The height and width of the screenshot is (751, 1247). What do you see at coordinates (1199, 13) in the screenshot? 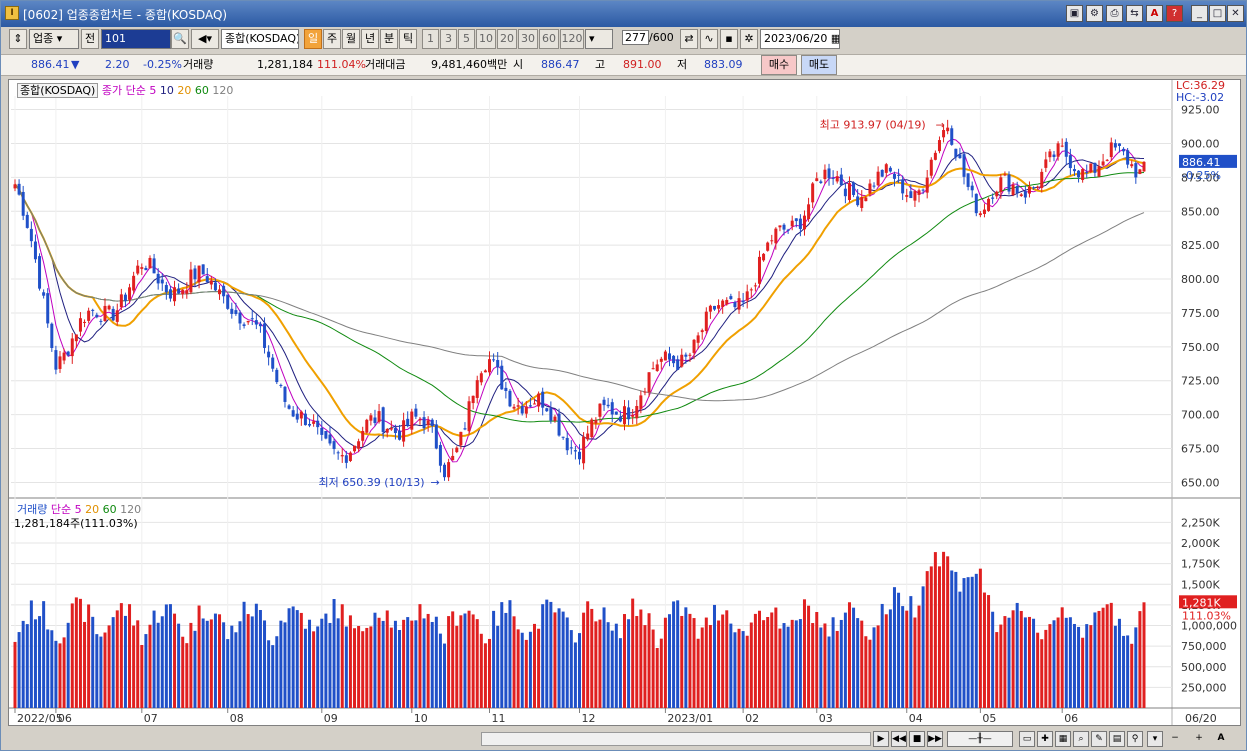
I see `minimize-button: _` at bounding box center [1199, 13].